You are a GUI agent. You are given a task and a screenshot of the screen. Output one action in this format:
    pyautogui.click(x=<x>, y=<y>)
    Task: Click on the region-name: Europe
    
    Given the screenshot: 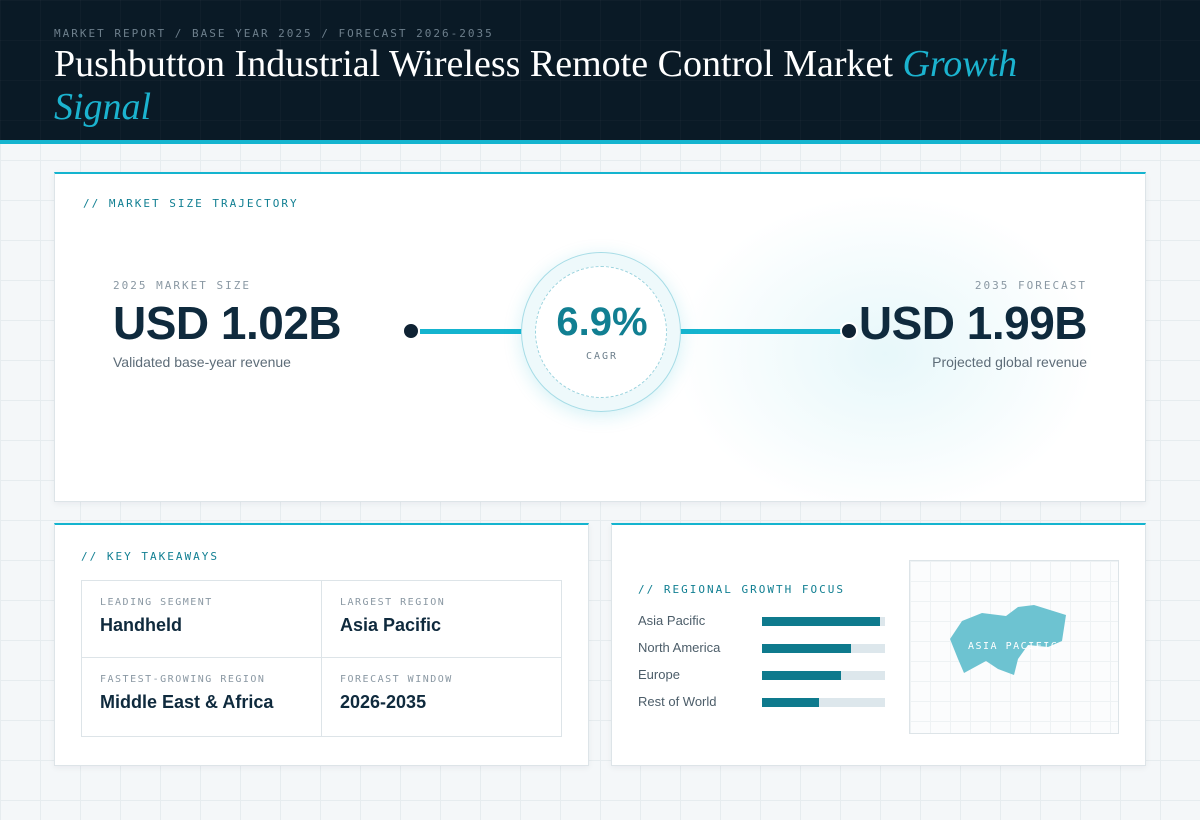 What is the action you would take?
    pyautogui.click(x=659, y=674)
    